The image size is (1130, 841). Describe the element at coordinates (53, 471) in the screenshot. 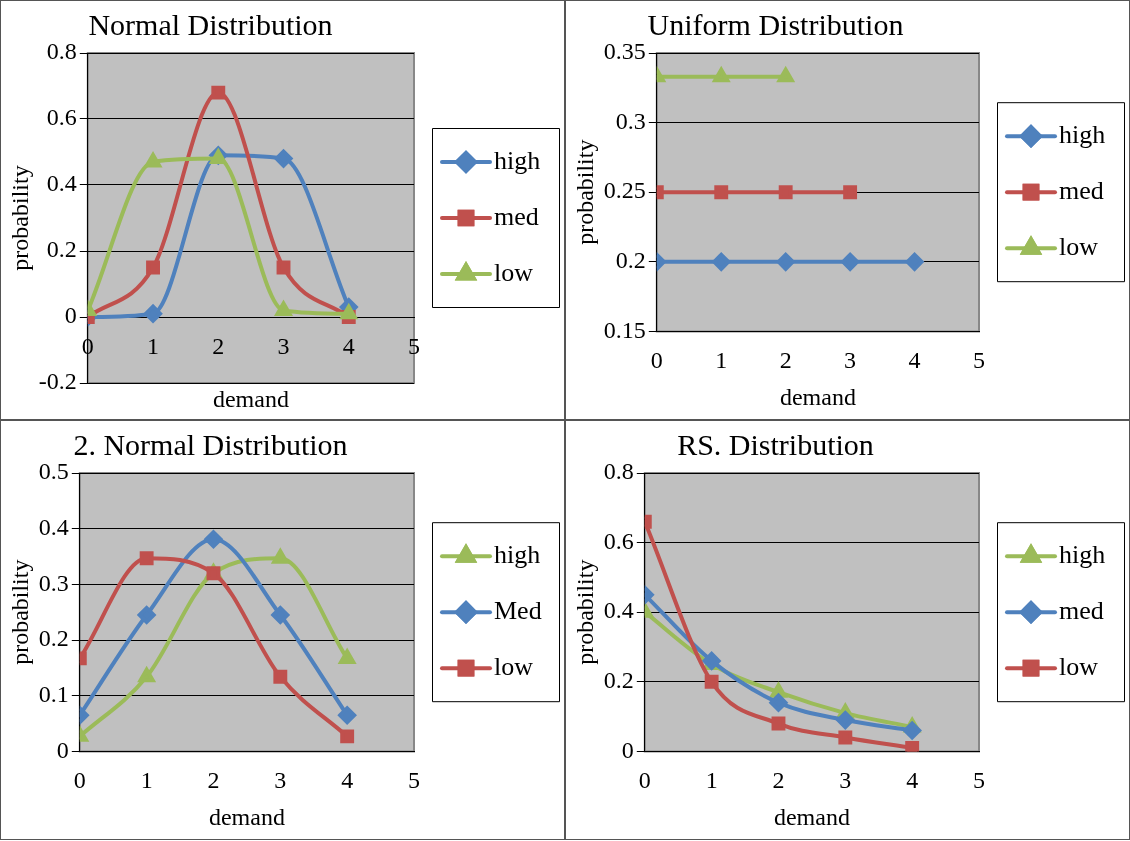

I see `y-tick-label: 0.5` at that location.